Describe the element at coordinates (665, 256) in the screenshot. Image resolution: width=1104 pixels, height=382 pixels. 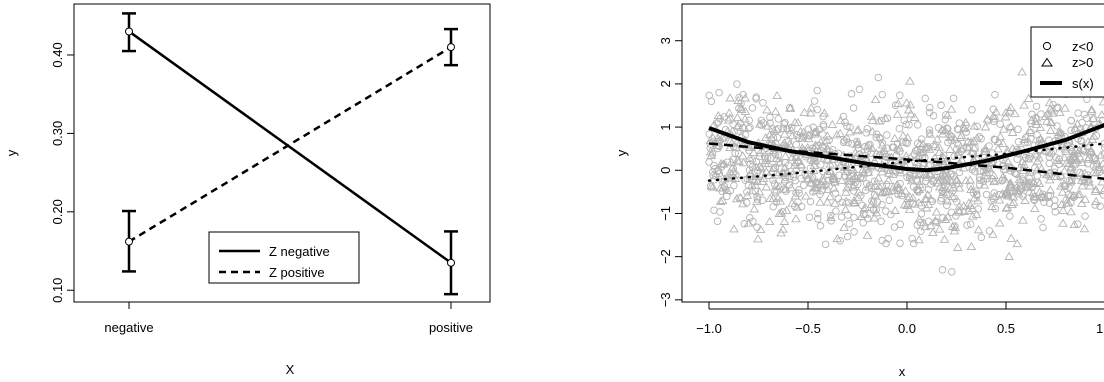
I see `y-tick-label: −2` at that location.